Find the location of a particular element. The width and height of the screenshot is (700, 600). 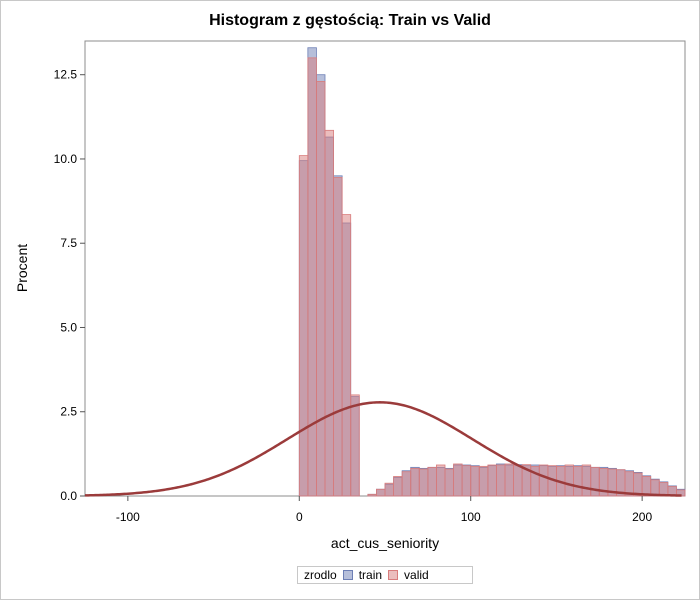

y-tick-label-2.5: 2.5 is located at coordinates (68, 412).